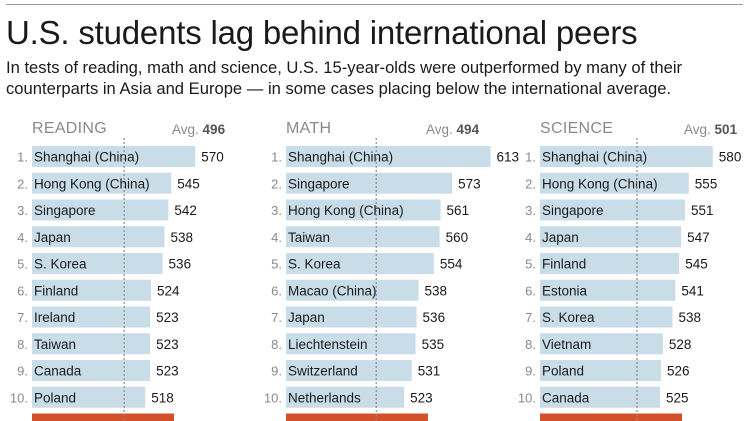  Describe the element at coordinates (711, 129) in the screenshot. I see `average-label: Avg. 501` at that location.